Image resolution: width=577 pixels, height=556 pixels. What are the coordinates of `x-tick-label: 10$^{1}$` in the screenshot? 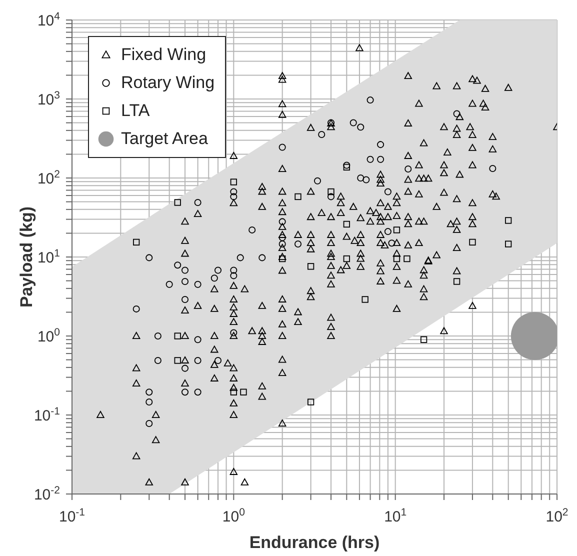 It's located at (395, 516).